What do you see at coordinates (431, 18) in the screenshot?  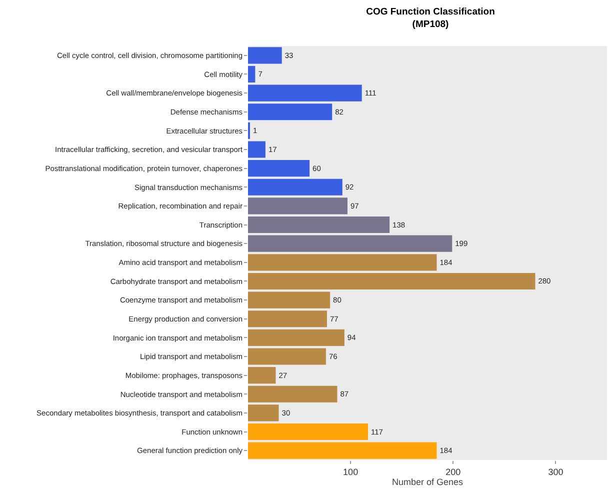 I see `chart-title: COG Function Classification (MP108)` at bounding box center [431, 18].